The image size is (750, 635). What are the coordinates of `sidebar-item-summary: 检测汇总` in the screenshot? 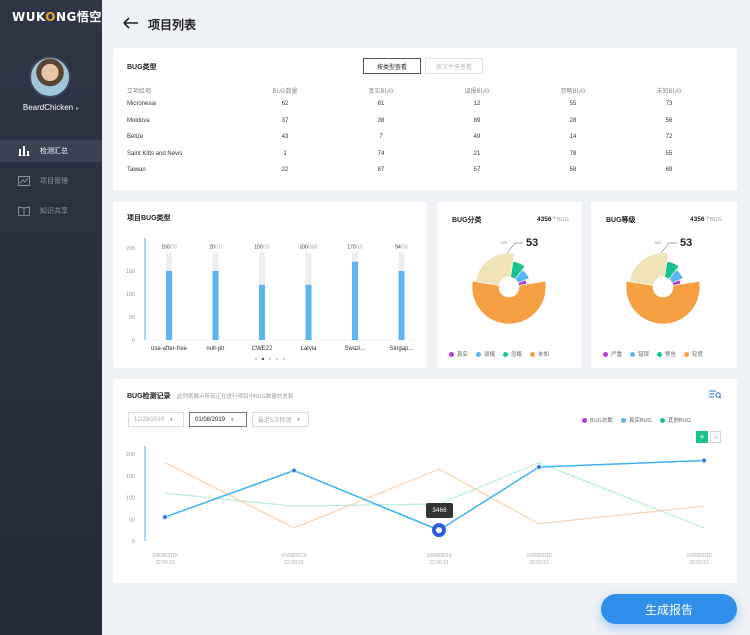 It's located at (51, 151).